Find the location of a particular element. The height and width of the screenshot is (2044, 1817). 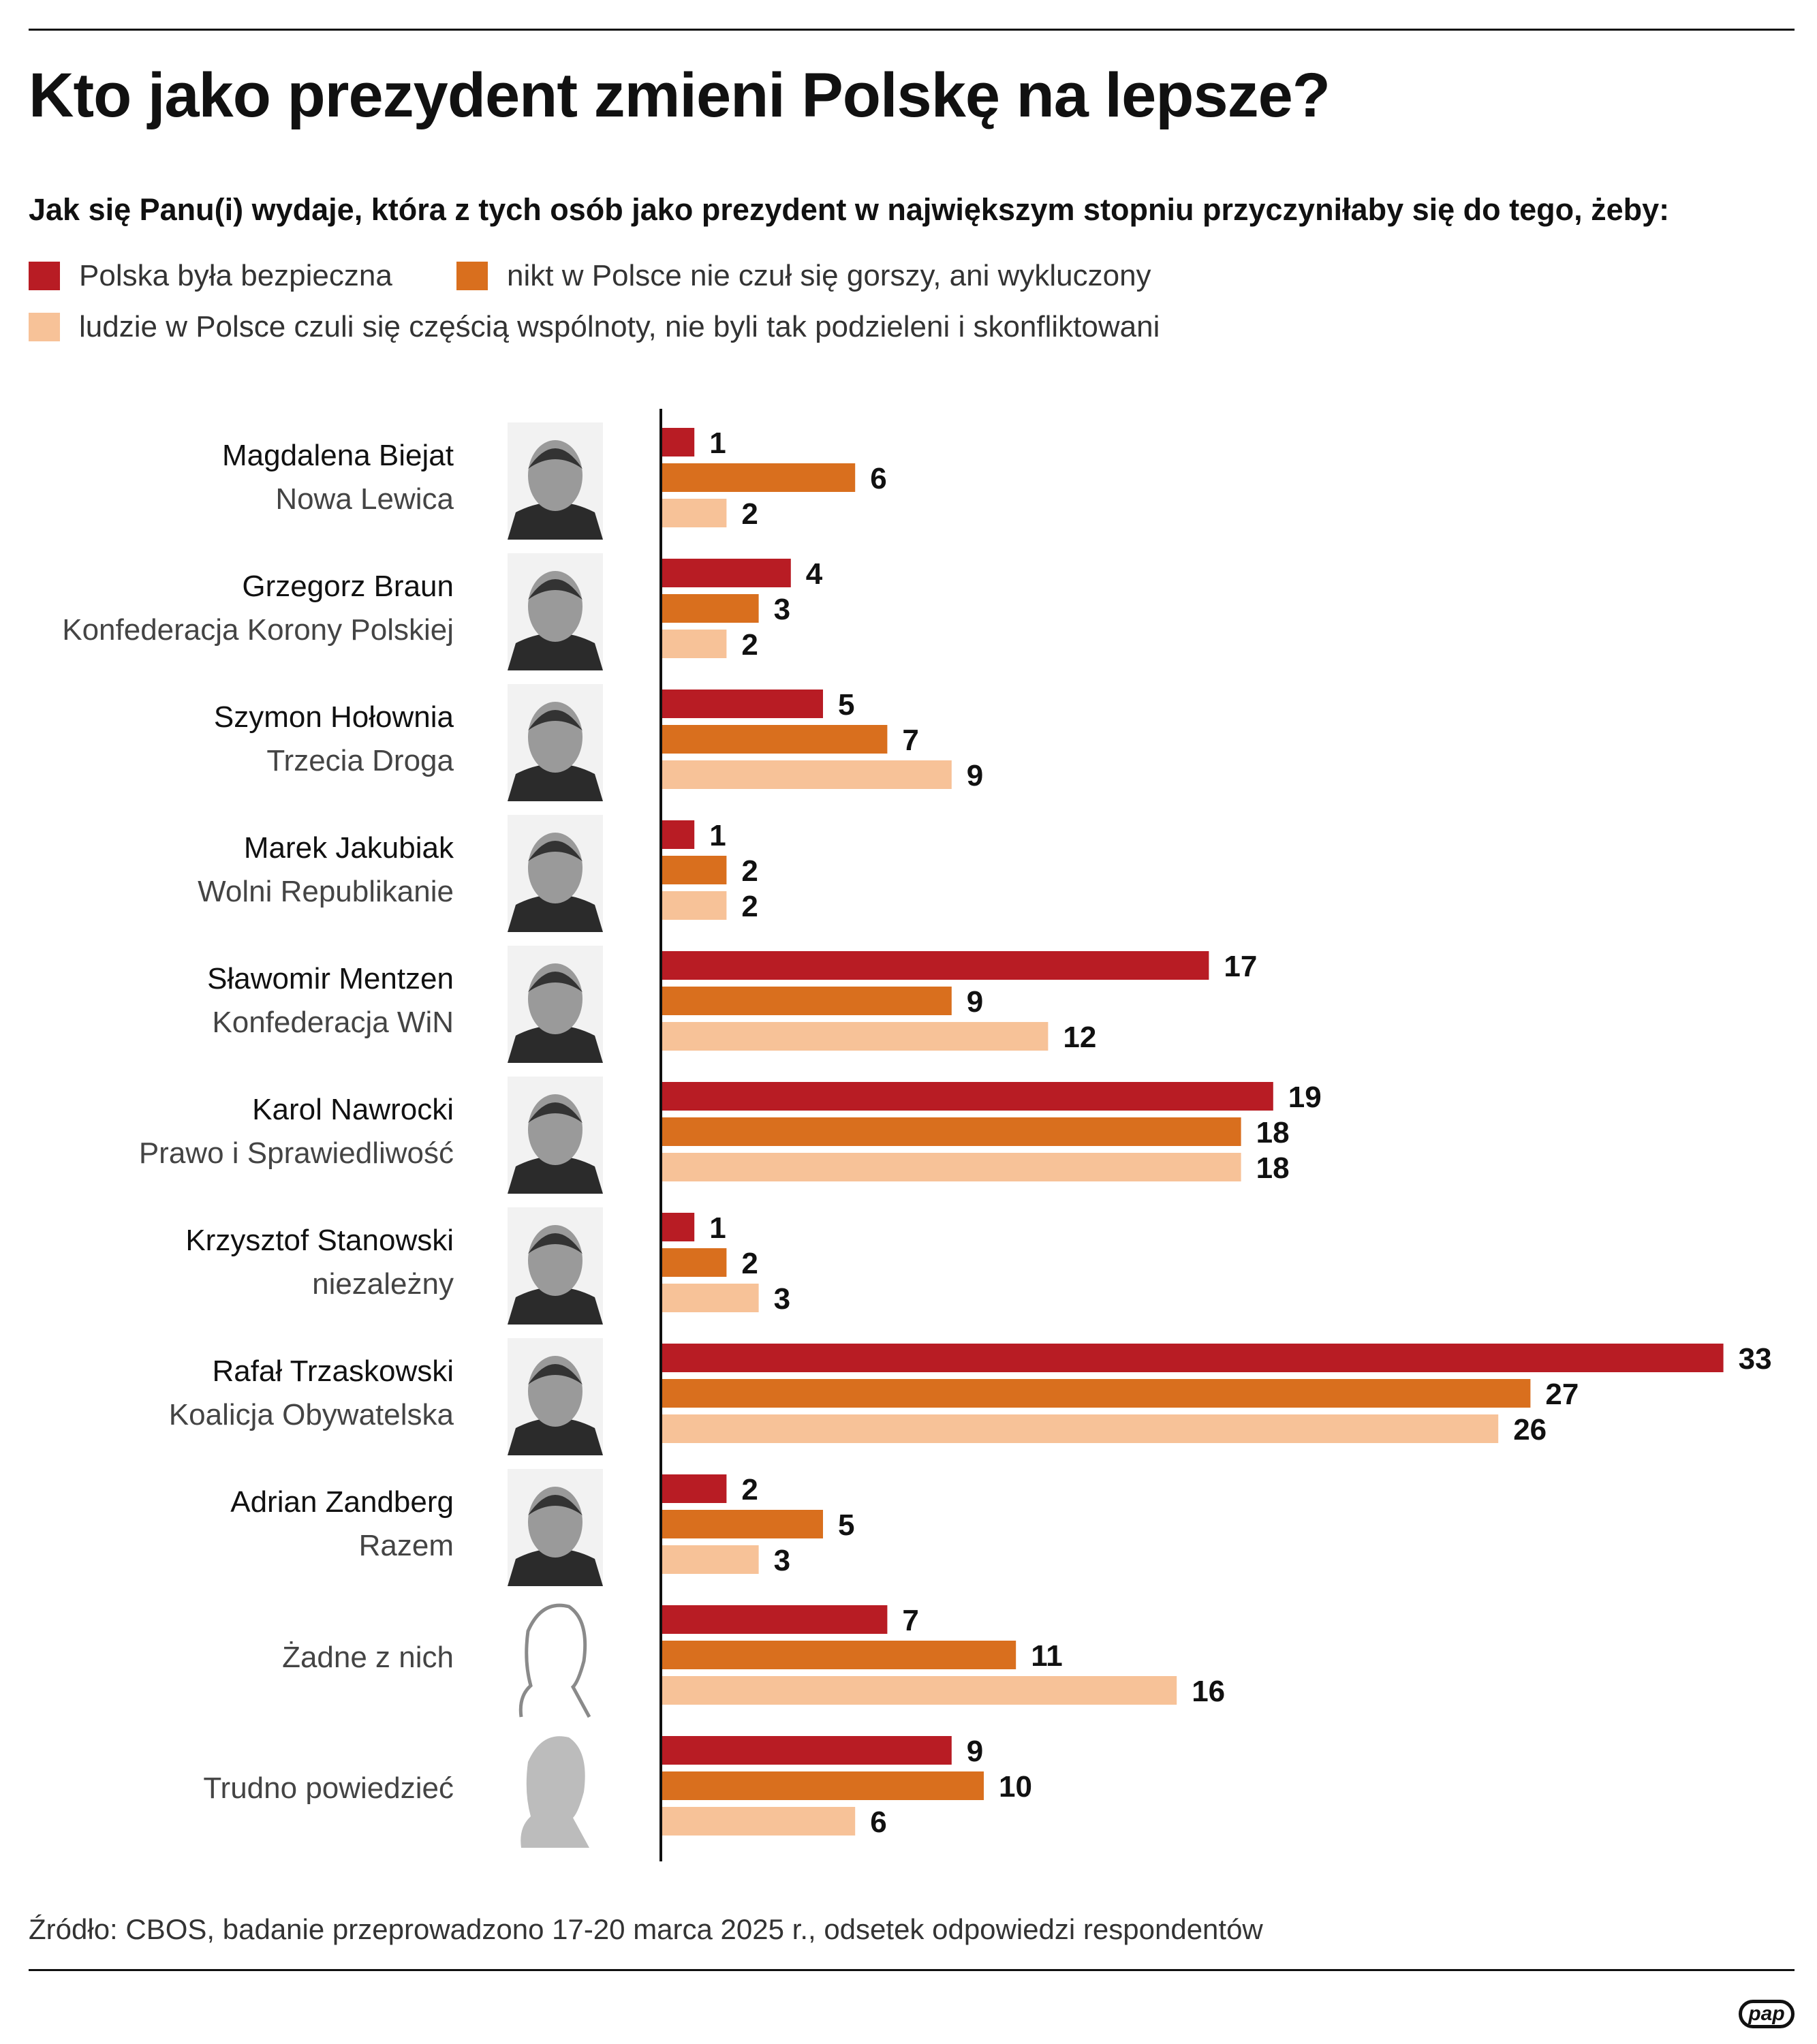

bar-value-label: 10 is located at coordinates (1015, 1786).